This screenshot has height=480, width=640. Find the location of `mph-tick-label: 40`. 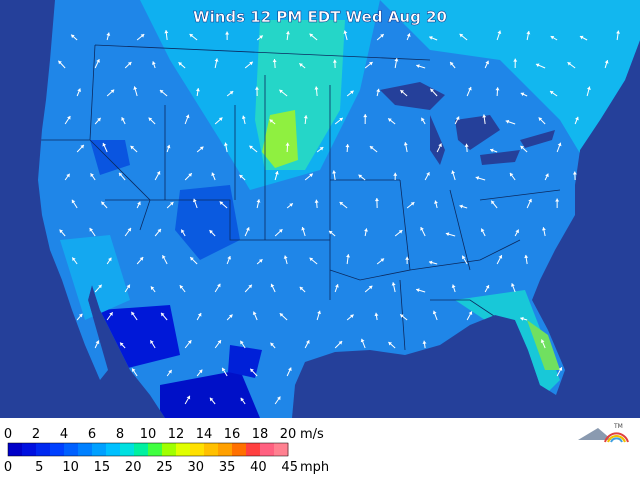

mph-tick-label: 40 is located at coordinates (258, 467).